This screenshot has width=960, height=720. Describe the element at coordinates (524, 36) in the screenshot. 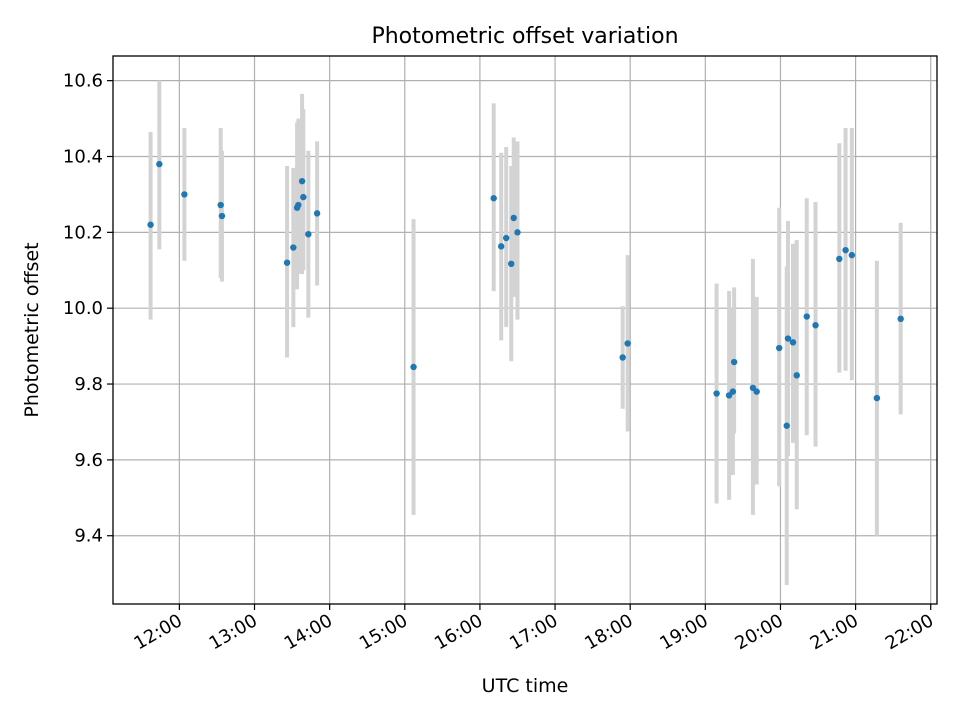

I see `chart-title: Photometric offset variation` at that location.